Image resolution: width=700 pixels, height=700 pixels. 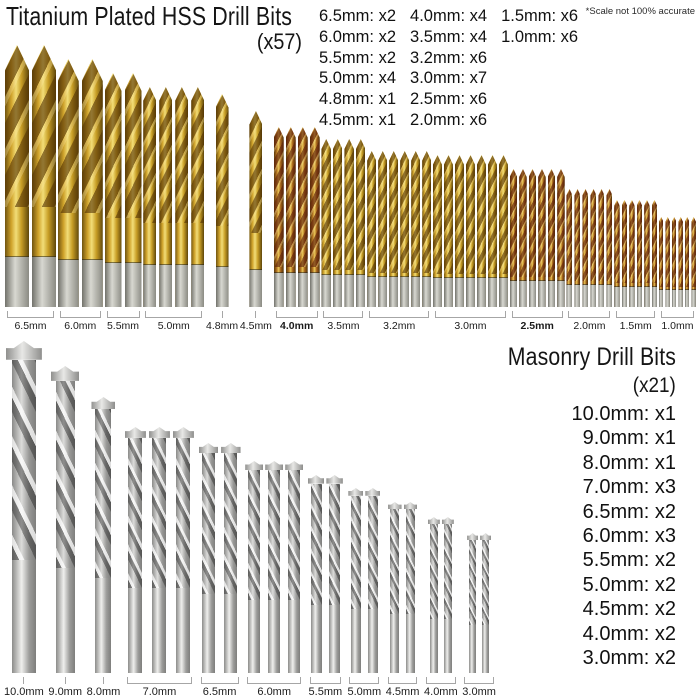 I want to click on quantity-entry: 9.0mm: x1, so click(x=629, y=438).